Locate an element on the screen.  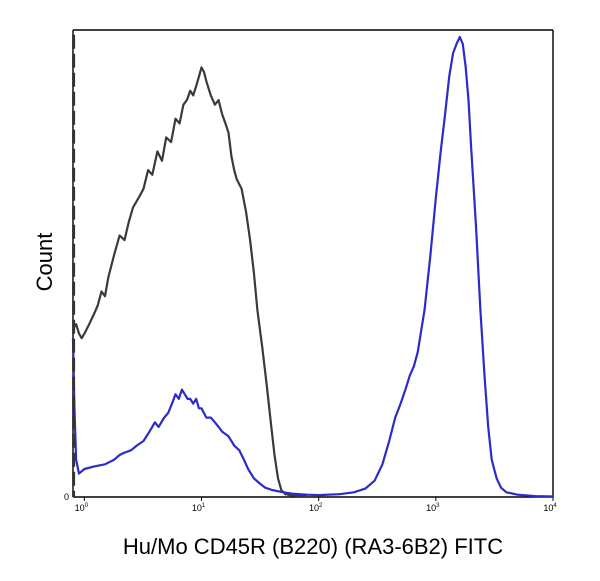
x-tick-label-4: 104 is located at coordinates (550, 508).